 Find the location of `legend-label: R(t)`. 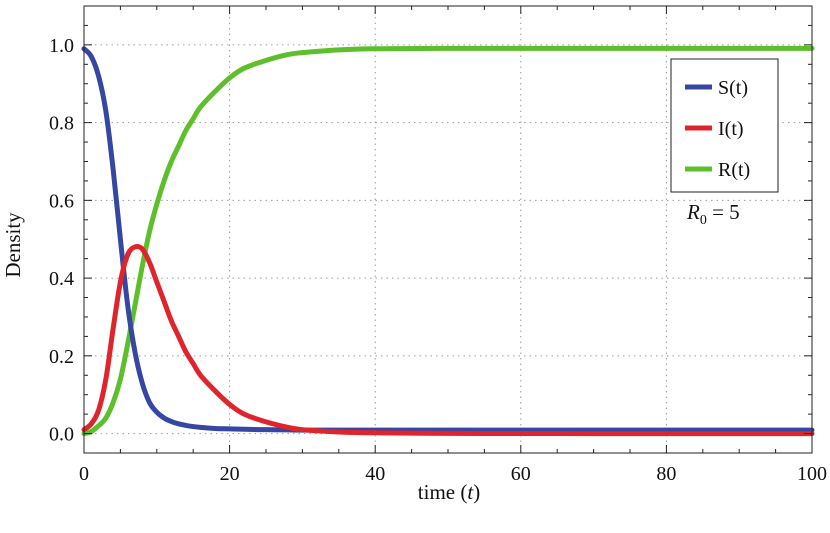

legend-label: R(t) is located at coordinates (734, 170).